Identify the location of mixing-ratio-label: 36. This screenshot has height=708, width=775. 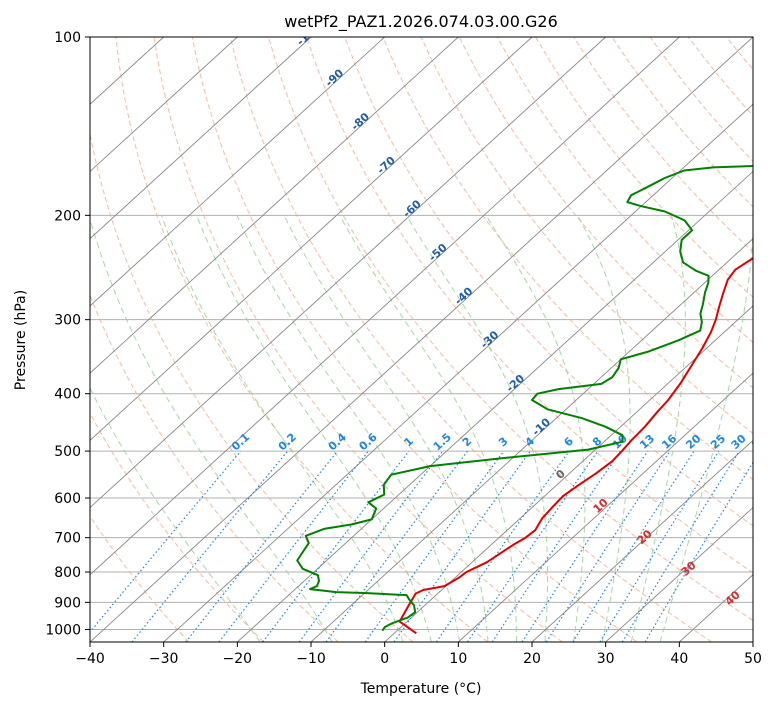
(759, 442).